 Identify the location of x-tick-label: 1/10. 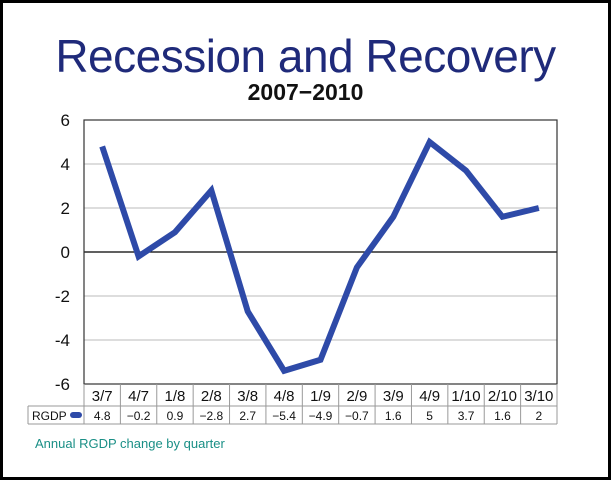
(465, 396).